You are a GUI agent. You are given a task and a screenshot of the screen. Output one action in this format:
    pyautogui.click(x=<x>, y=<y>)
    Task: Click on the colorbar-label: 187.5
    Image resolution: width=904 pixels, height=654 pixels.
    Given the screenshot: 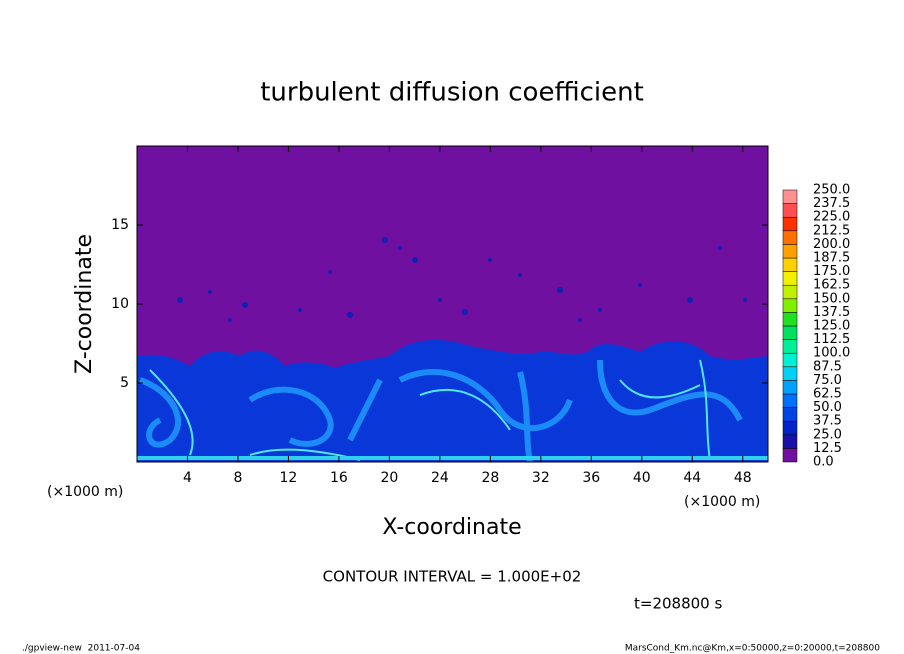 What is the action you would take?
    pyautogui.click(x=831, y=258)
    